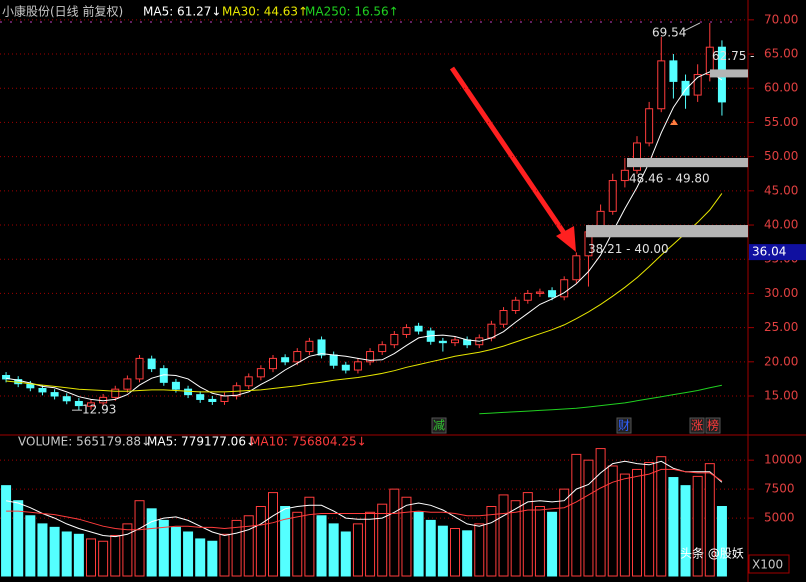 This screenshot has width=806, height=582. Describe the element at coordinates (628, 249) in the screenshot. I see `zone-label: 38.21 - 40.00` at that location.